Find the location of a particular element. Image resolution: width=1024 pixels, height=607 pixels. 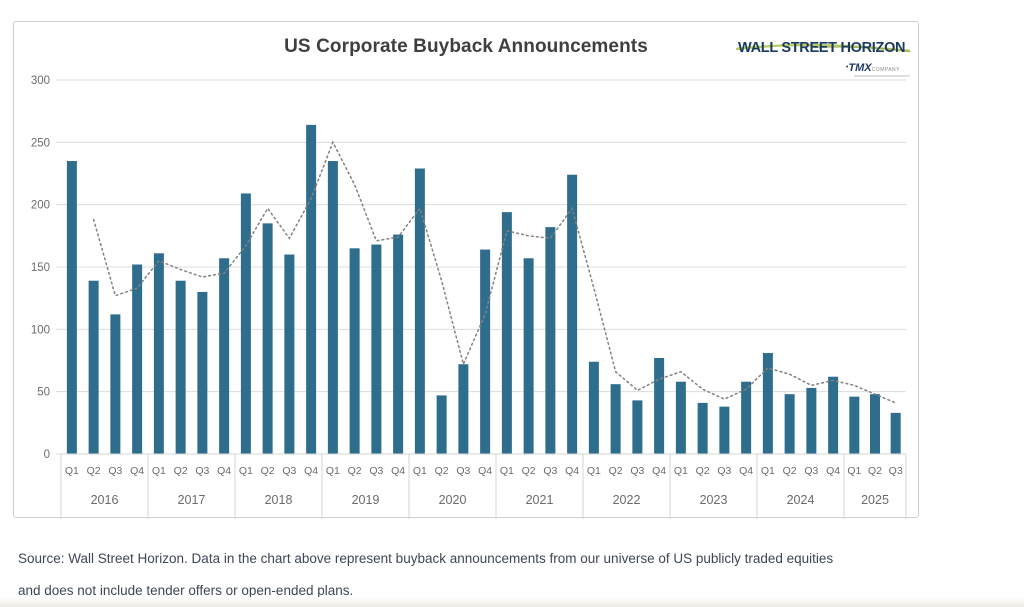

x-tick-2021-Q1: Q1 is located at coordinates (507, 471).